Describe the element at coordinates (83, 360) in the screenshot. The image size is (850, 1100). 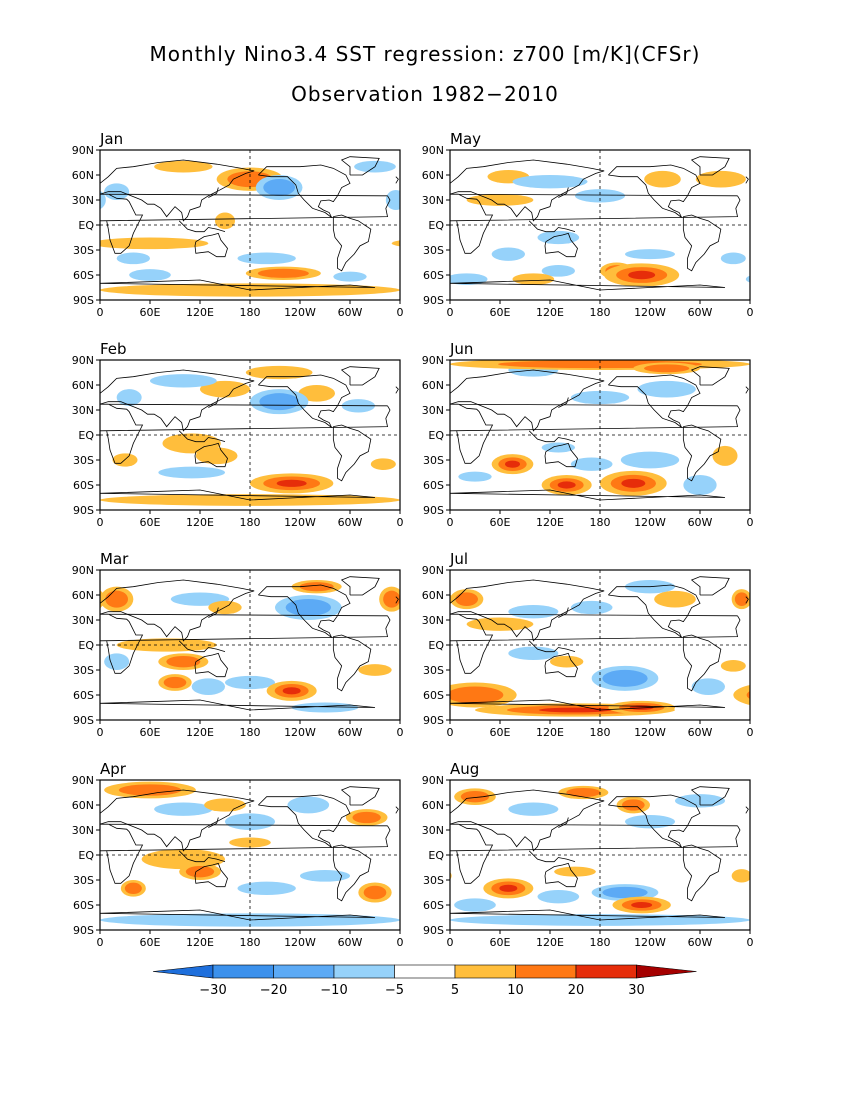
I see `lat-tick-label: 90N` at that location.